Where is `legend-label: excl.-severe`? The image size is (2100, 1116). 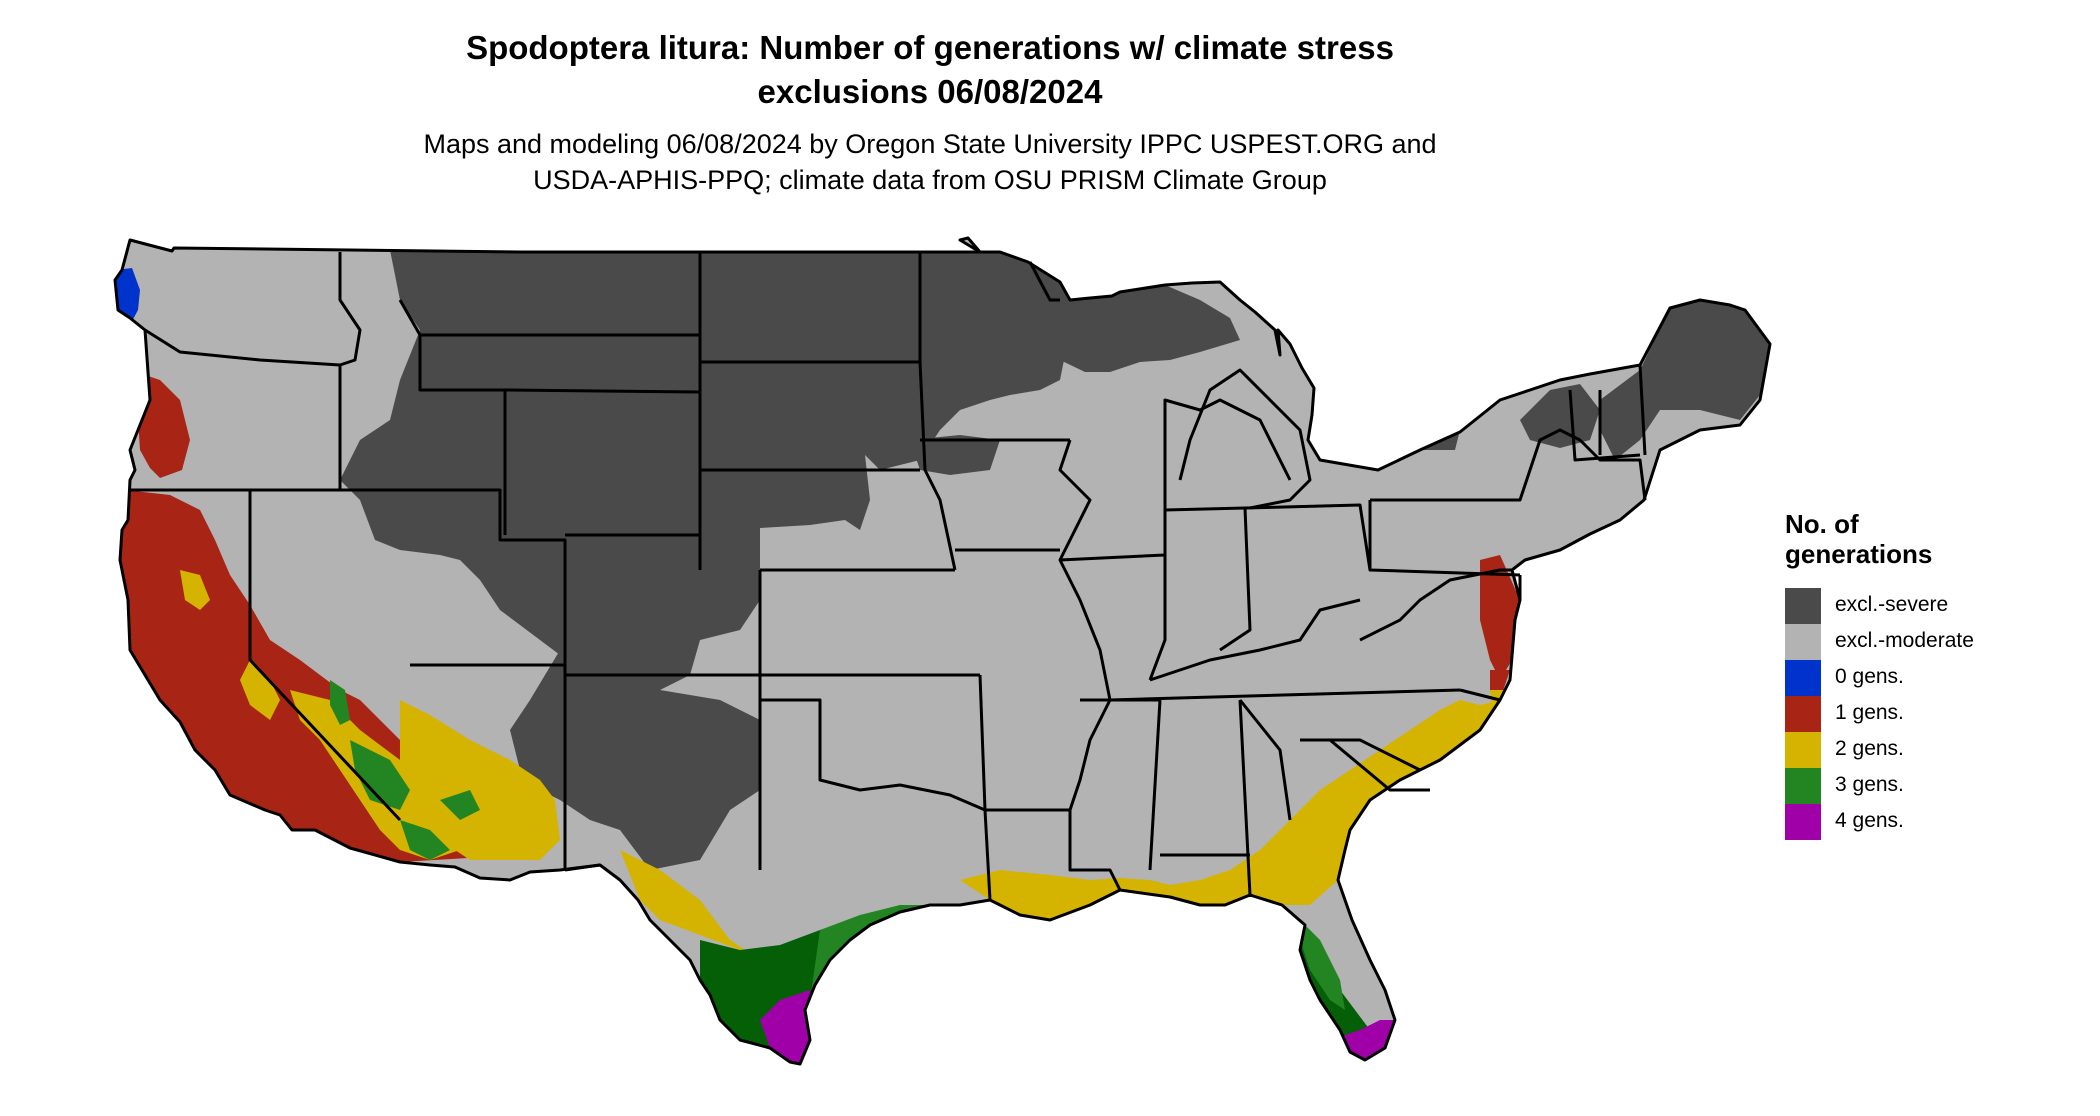
legend-label: excl.-severe is located at coordinates (1892, 604).